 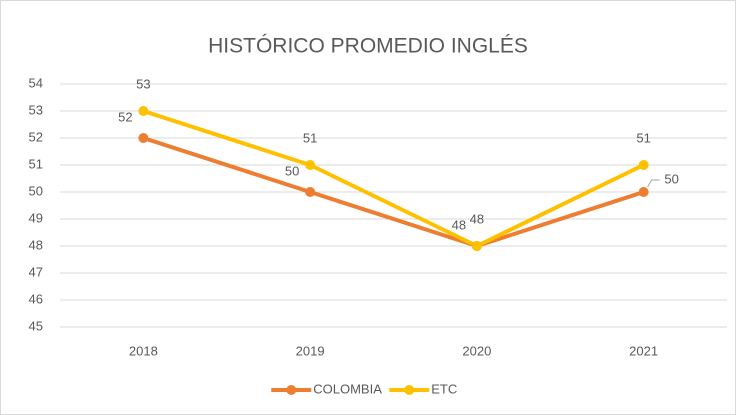 What do you see at coordinates (310, 350) in the screenshot?
I see `x-tick-label: 2019` at bounding box center [310, 350].